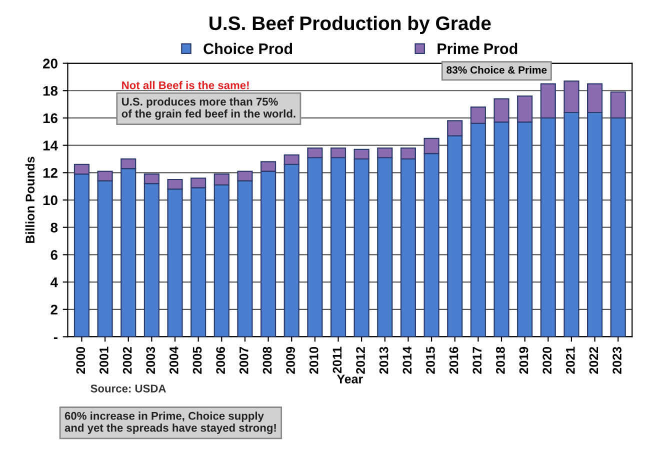 The height and width of the screenshot is (452, 645). Describe the element at coordinates (56, 338) in the screenshot. I see `y-tick-label: -` at that location.